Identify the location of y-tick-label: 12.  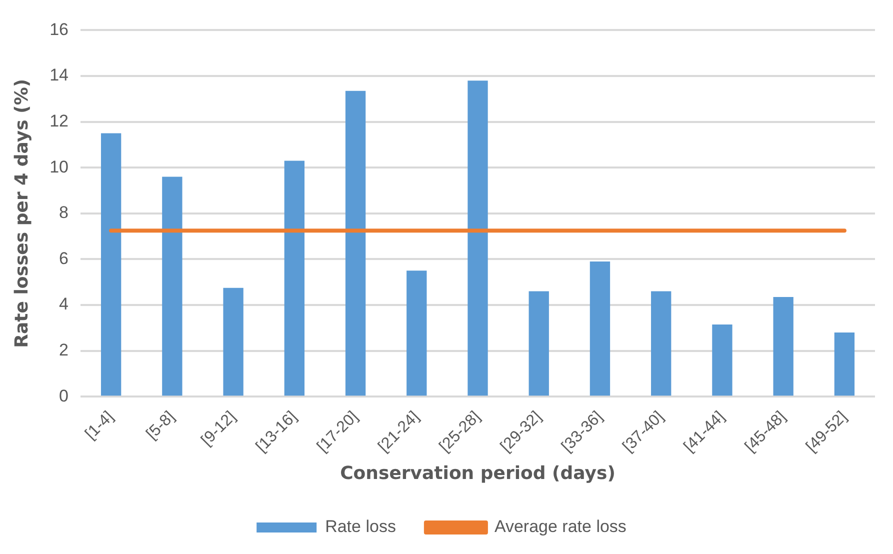
(59, 120).